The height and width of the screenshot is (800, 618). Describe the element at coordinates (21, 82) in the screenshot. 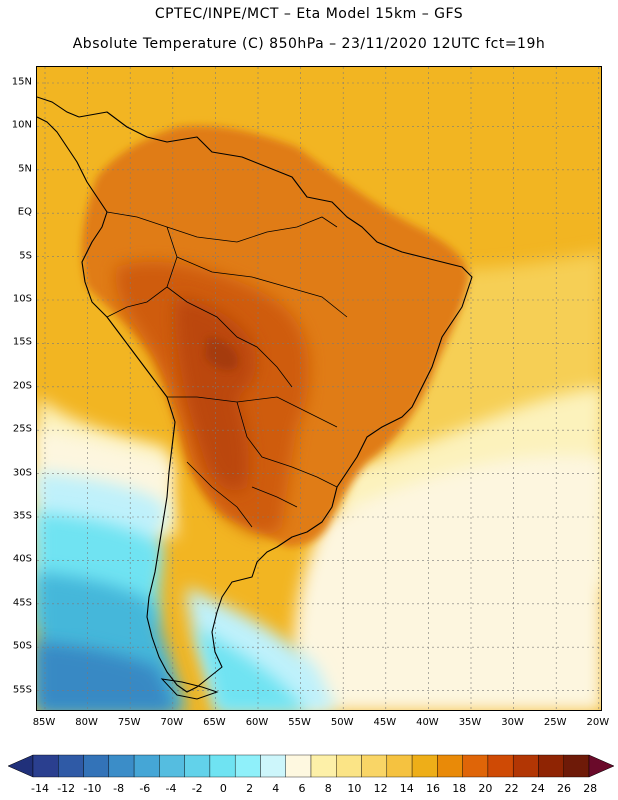

I see `lat-label: 15N` at that location.